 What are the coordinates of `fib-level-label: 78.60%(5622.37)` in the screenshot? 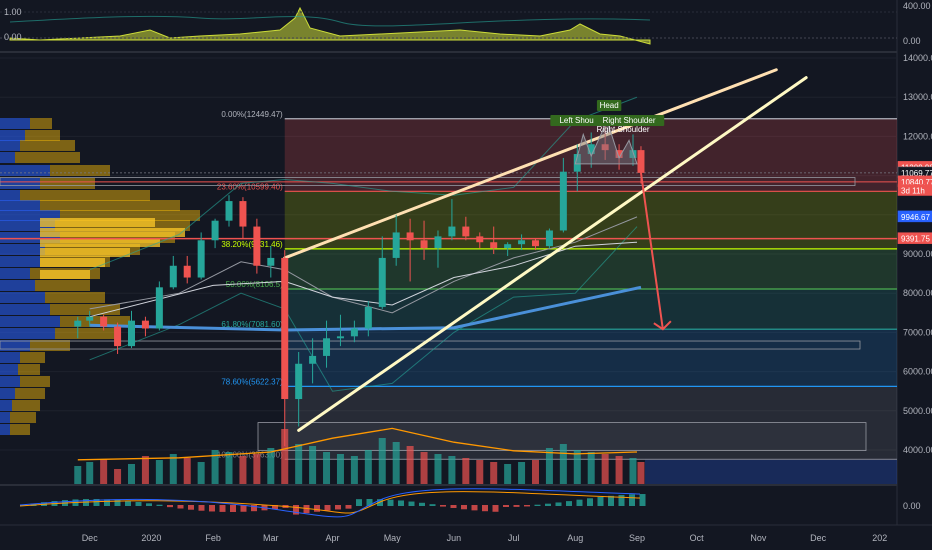 It's located at (252, 381).